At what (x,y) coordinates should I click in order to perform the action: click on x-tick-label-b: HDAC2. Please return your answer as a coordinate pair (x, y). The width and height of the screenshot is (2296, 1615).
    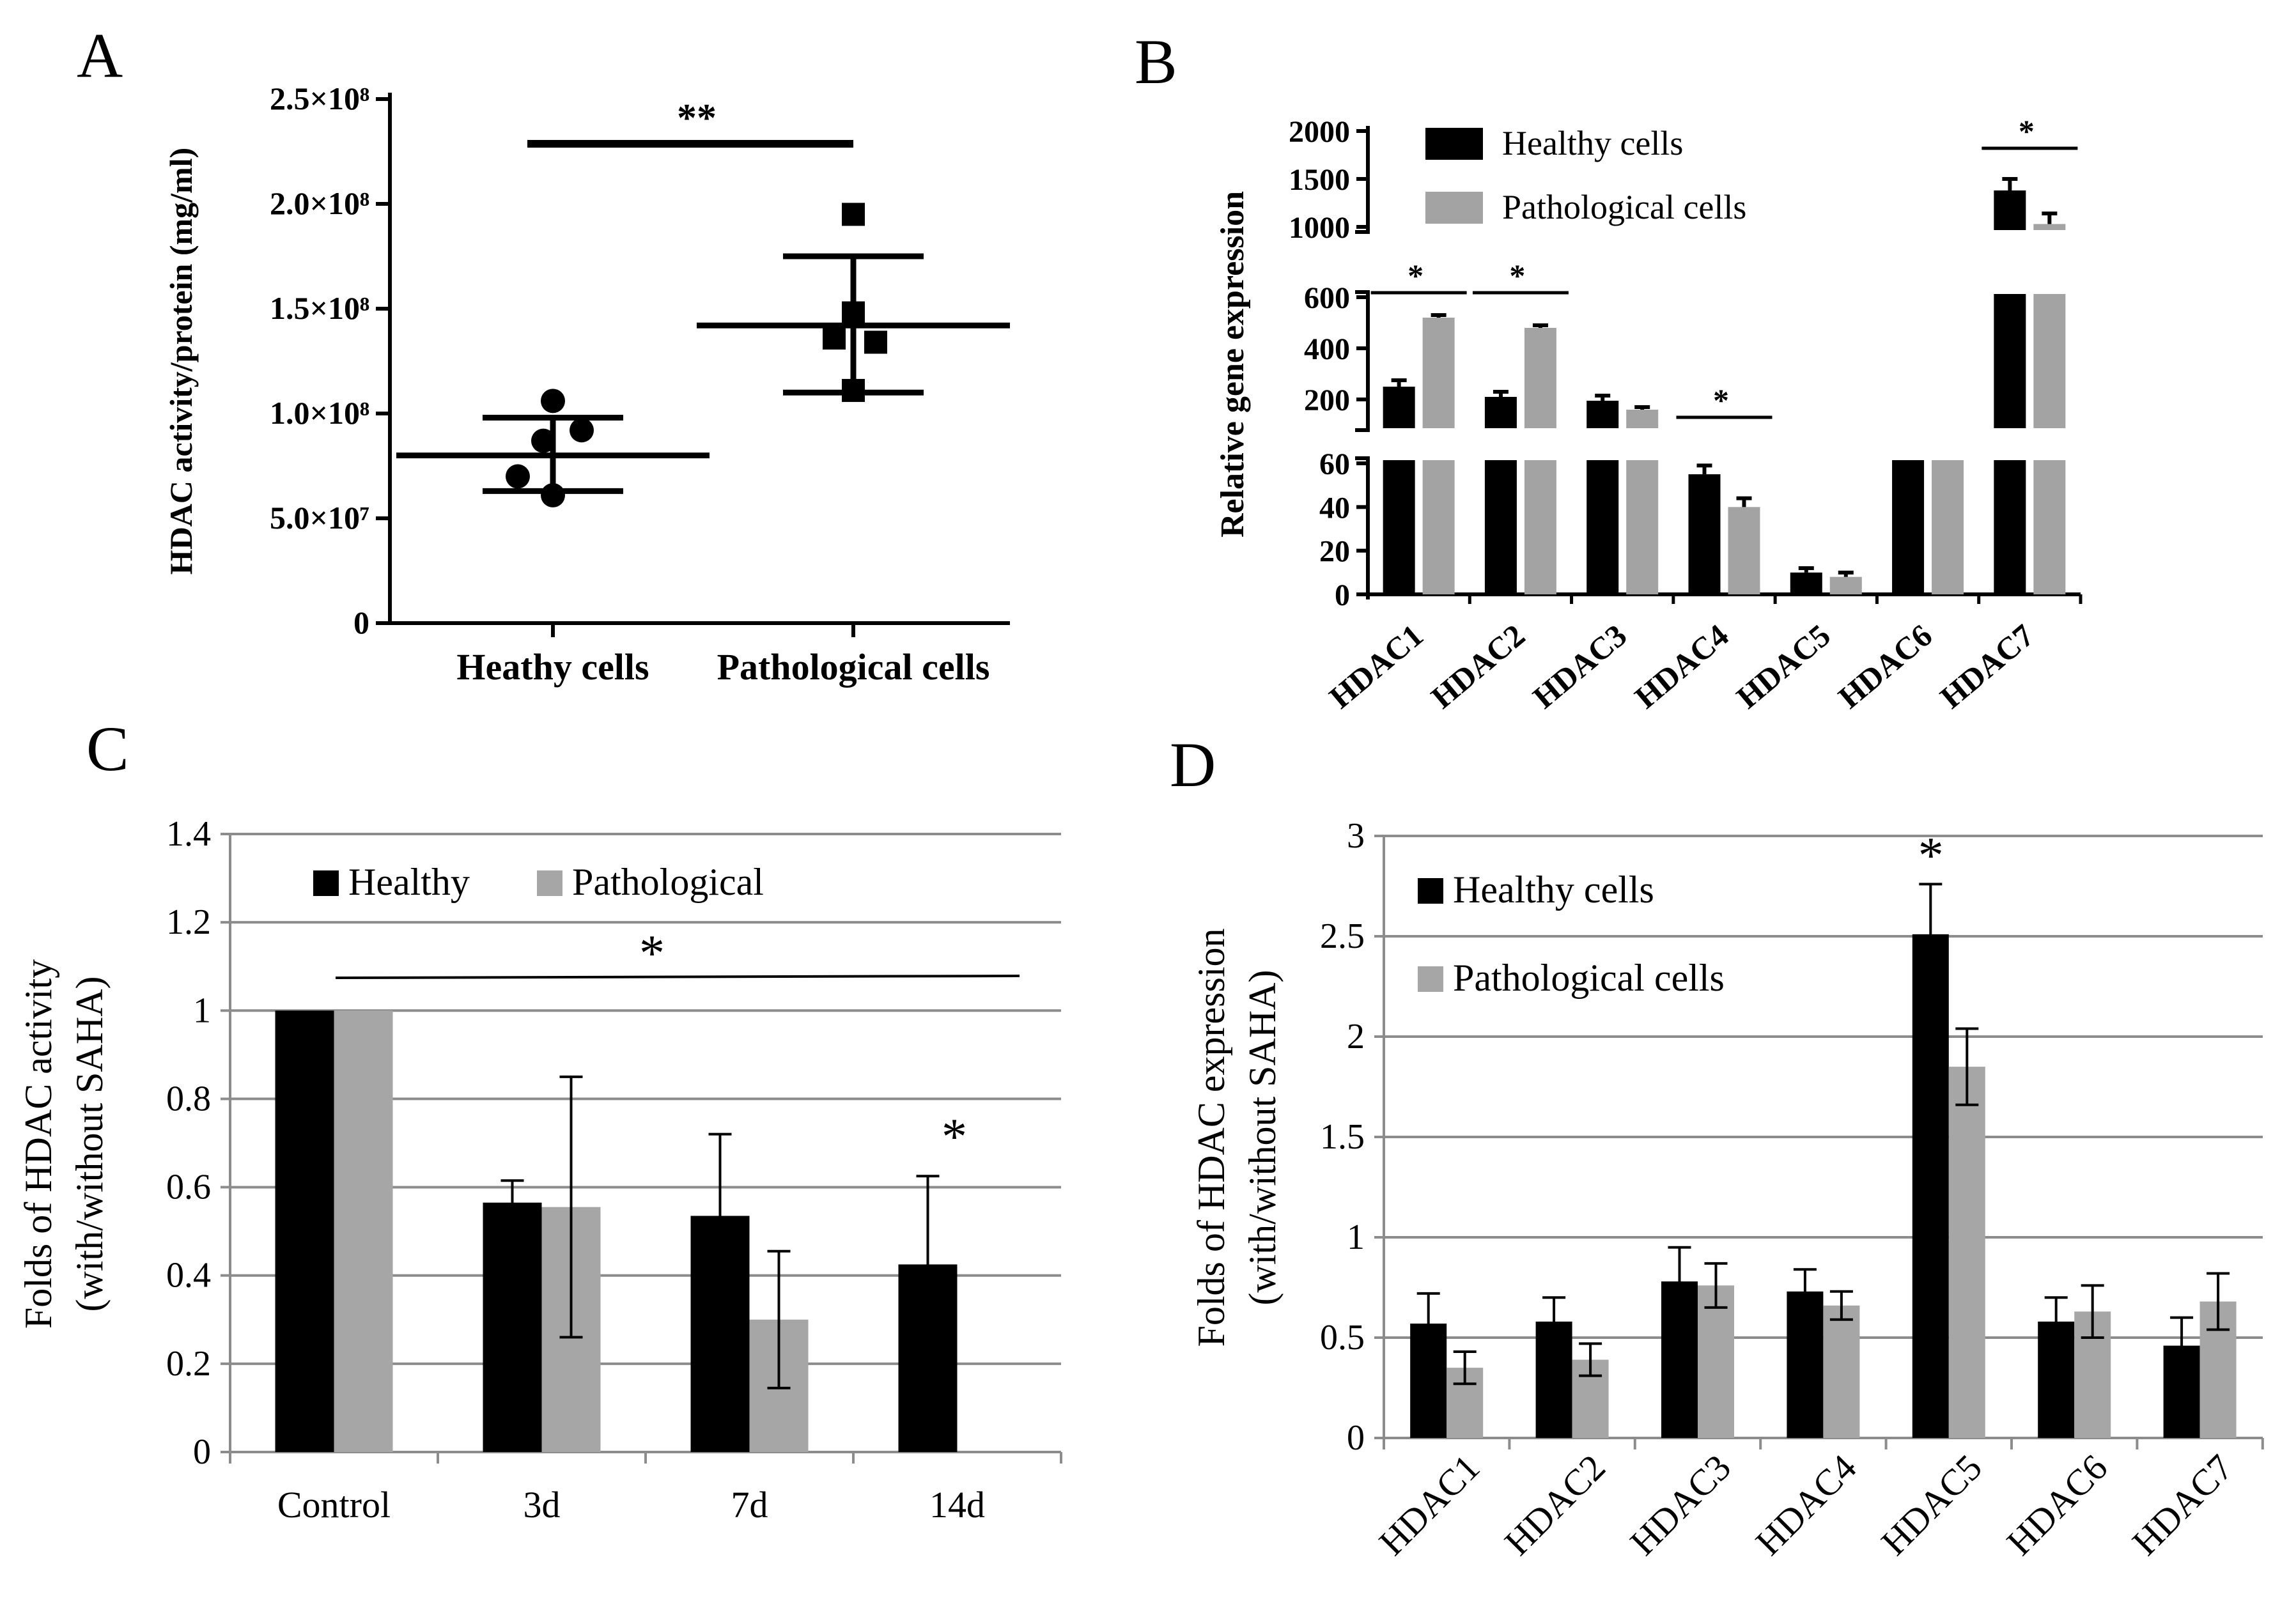
    Looking at the image, I should click on (1478, 666).